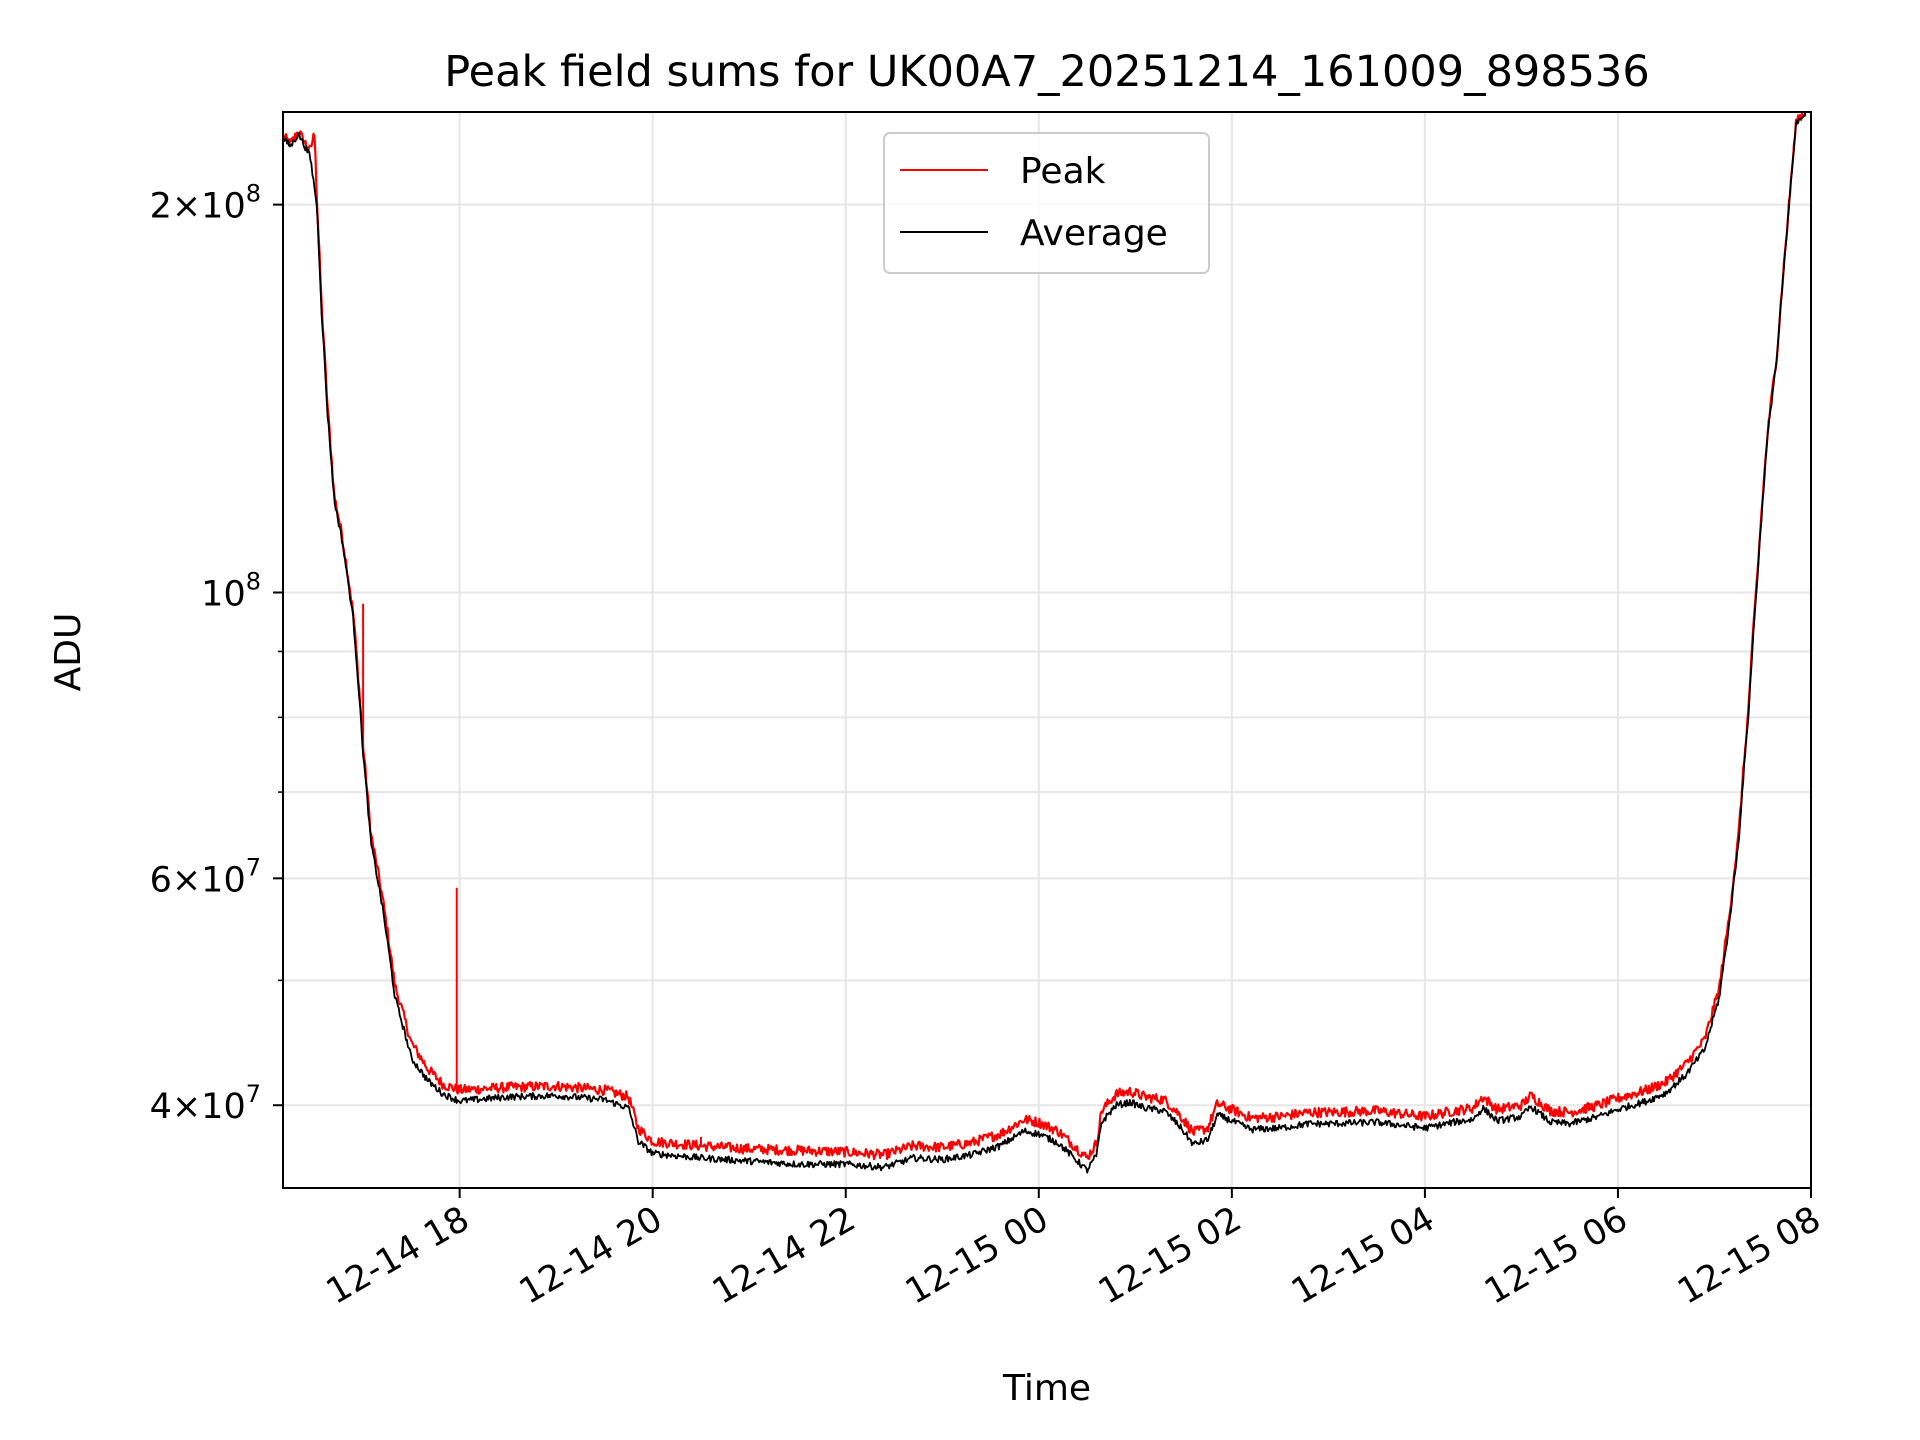 The image size is (1920, 1440). Describe the element at coordinates (205, 1103) in the screenshot. I see `y-tick-label: 4×107` at that location.